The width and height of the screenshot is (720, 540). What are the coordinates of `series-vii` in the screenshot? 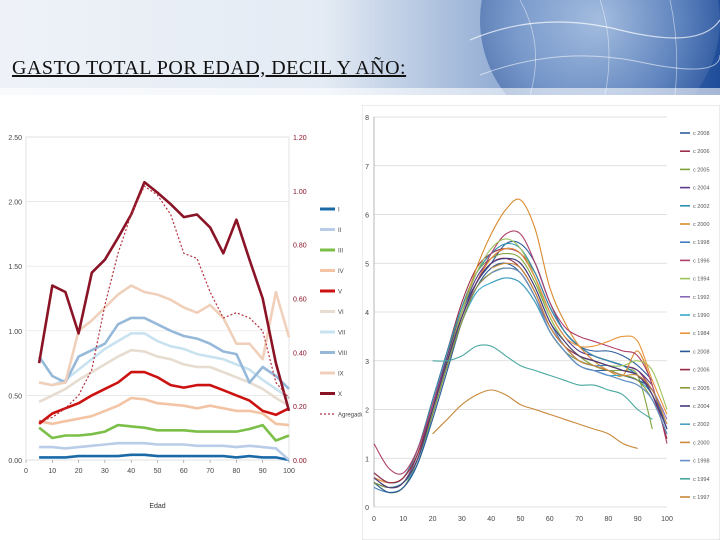 It's located at (164, 366).